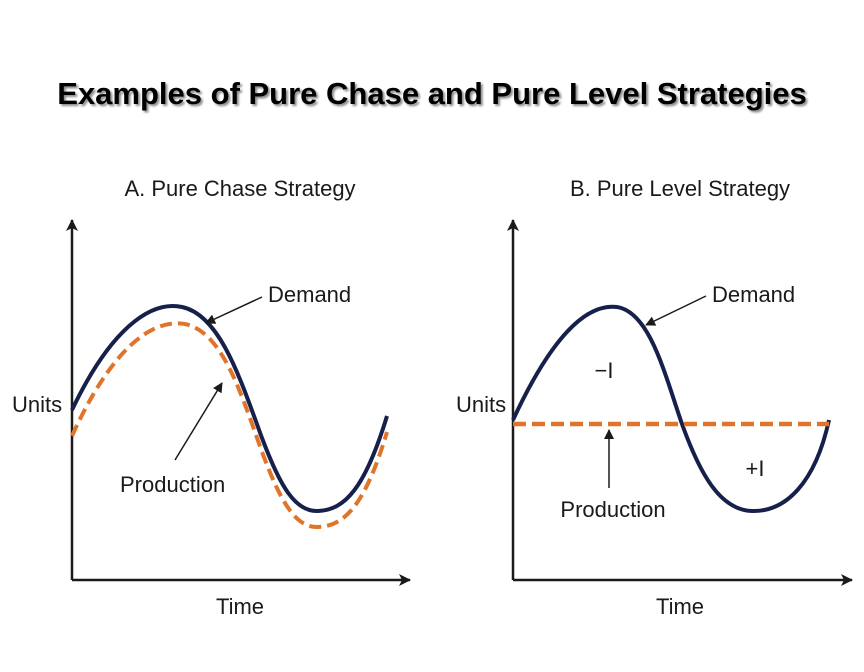 This screenshot has width=864, height=672. I want to click on panel-a-y-label: Units, so click(37, 404).